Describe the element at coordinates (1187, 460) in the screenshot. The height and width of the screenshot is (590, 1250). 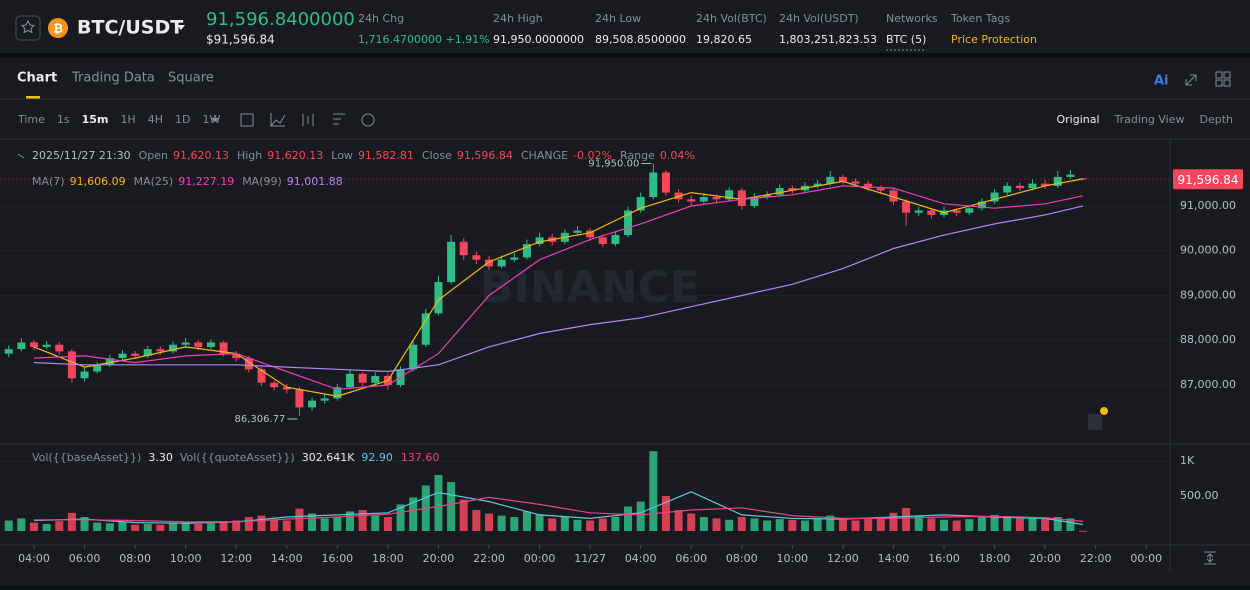
I see `volume-tick-label: 1K` at that location.